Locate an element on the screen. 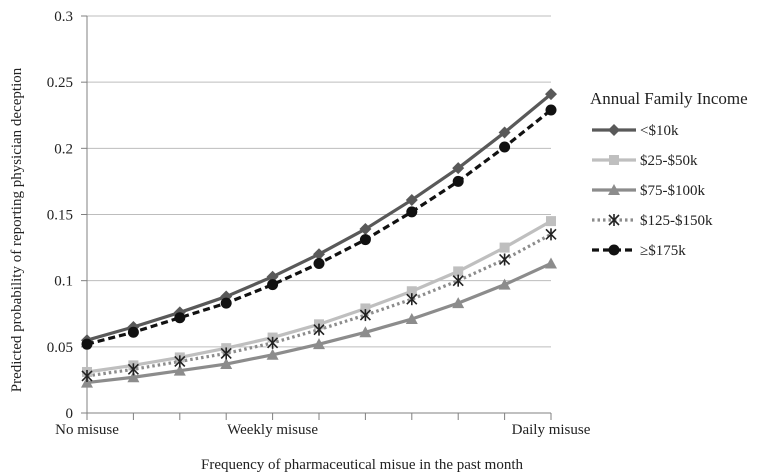 The width and height of the screenshot is (773, 476). y-tick-label: 0.05 is located at coordinates (60, 348).